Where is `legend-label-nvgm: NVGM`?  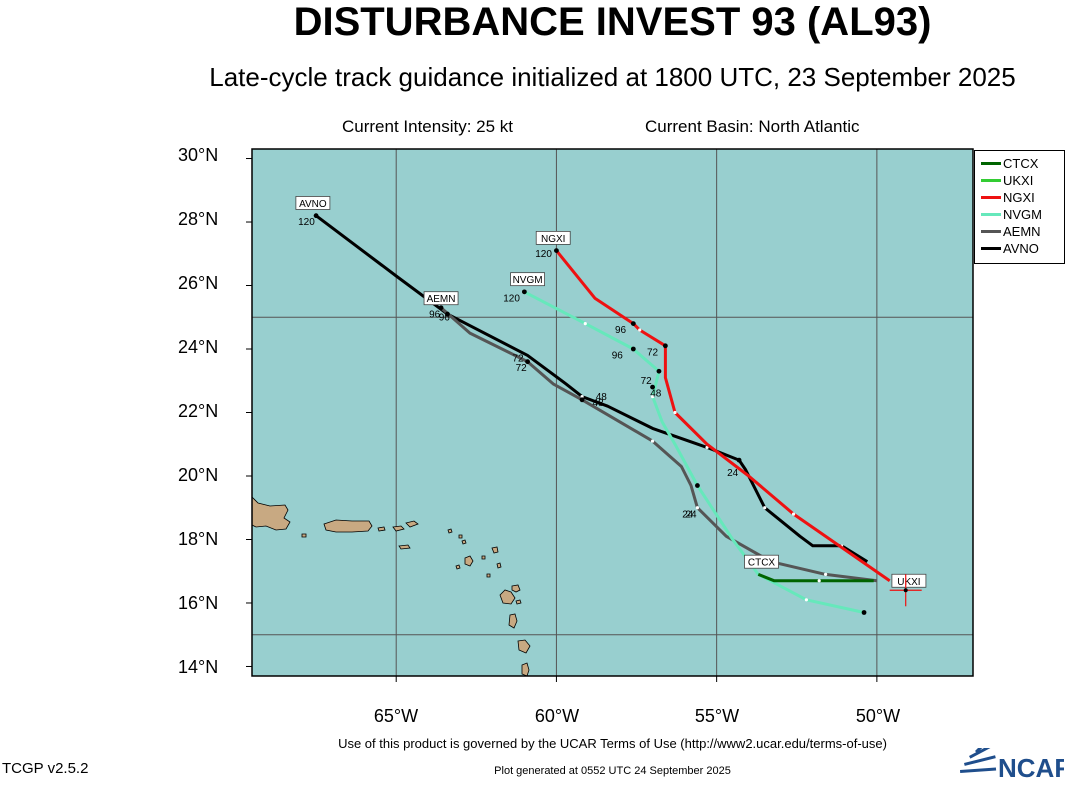 legend-label-nvgm: NVGM is located at coordinates (1022, 214).